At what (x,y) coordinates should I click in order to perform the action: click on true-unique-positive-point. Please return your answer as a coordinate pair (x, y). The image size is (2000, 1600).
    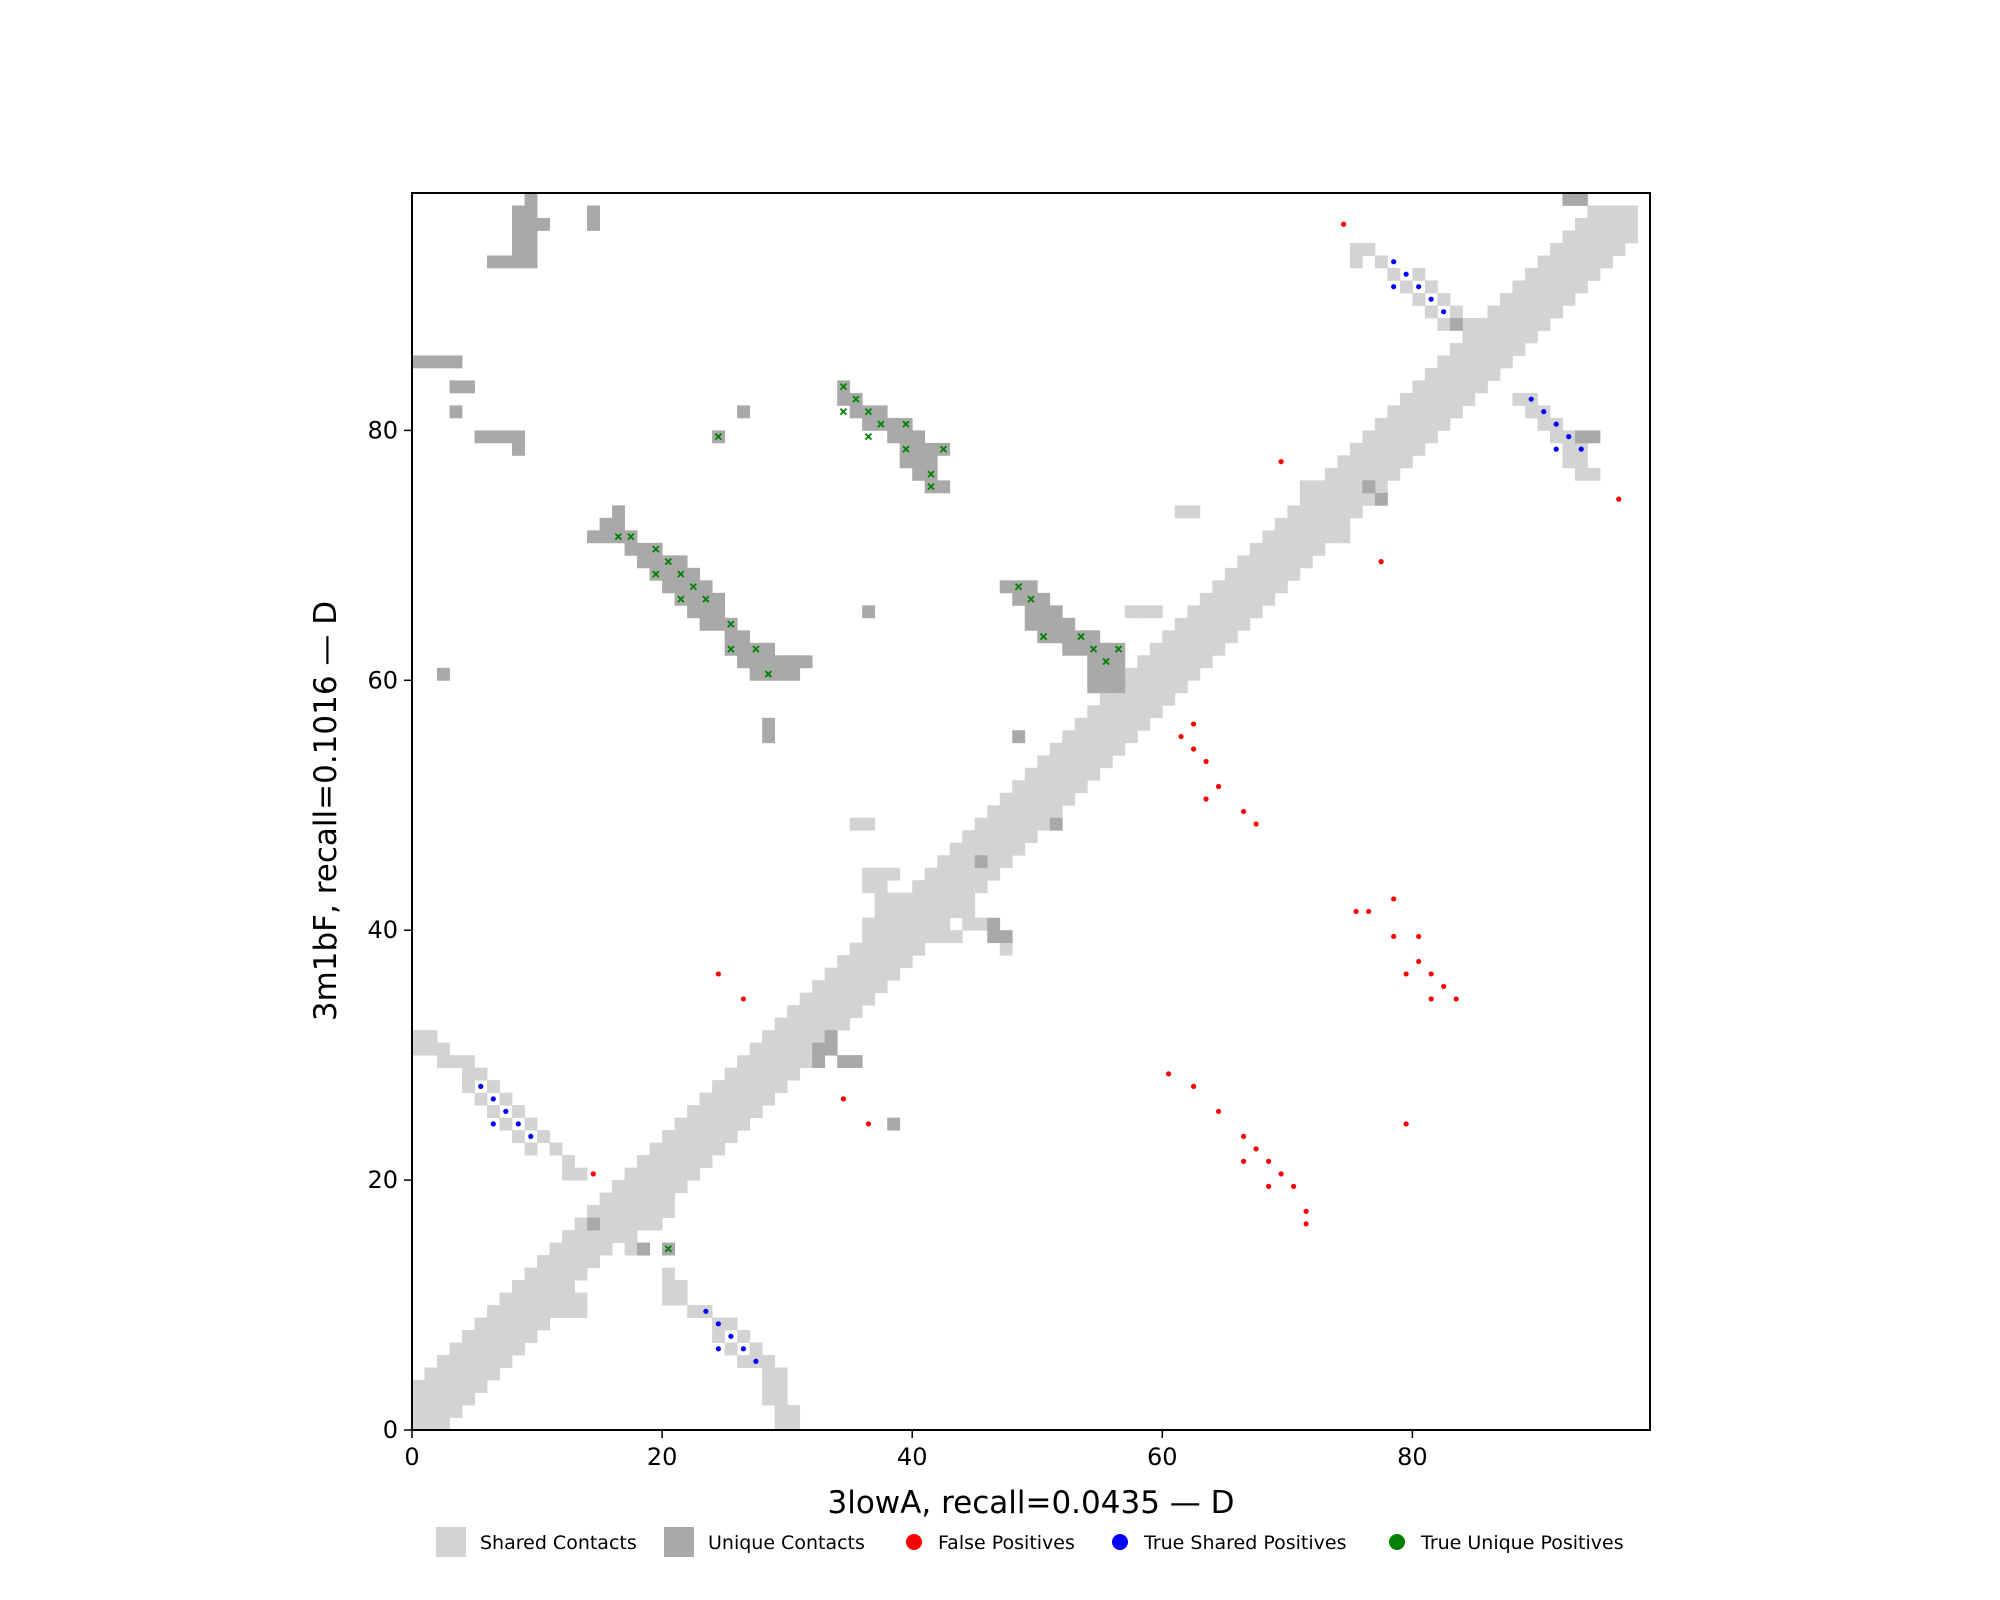
    Looking at the image, I should click on (1018, 586).